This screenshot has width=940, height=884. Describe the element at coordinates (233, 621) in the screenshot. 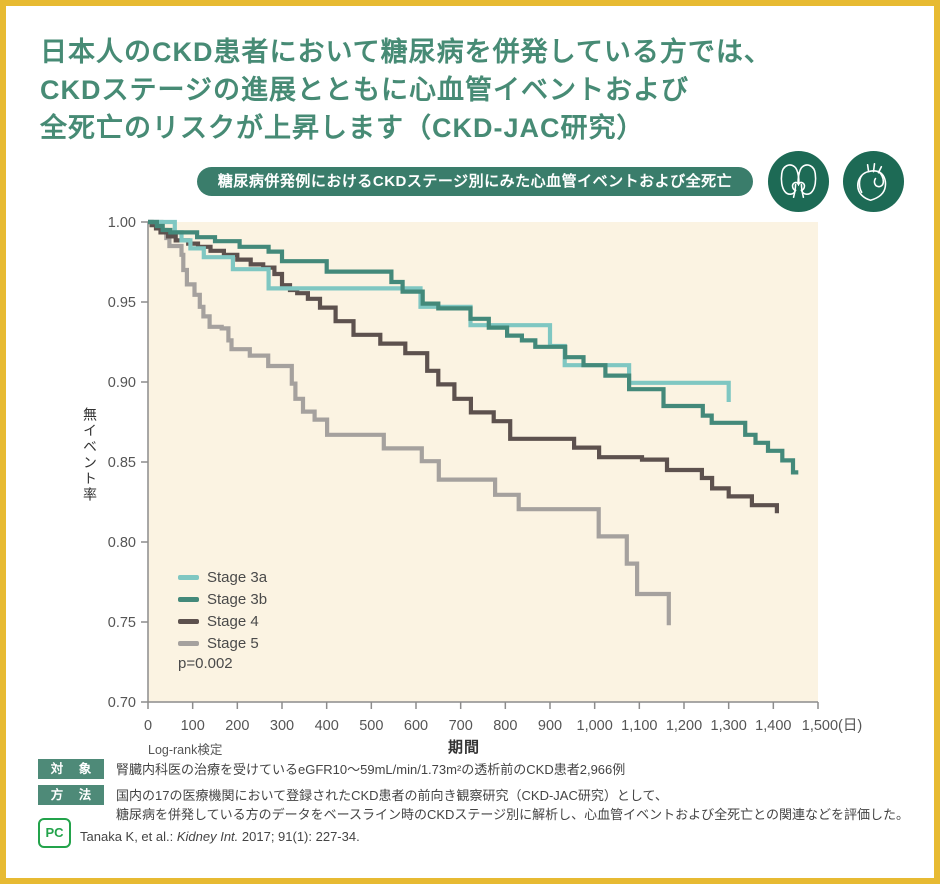

I see `legend-label-stage4: Stage 4` at that location.